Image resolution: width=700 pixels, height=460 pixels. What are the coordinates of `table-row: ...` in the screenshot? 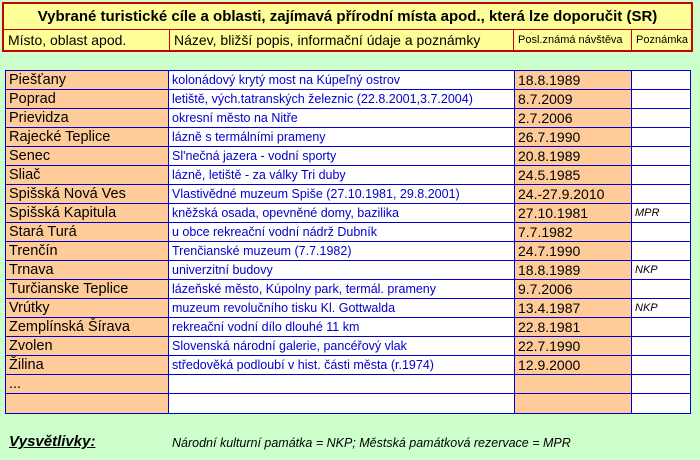 It's located at (348, 384).